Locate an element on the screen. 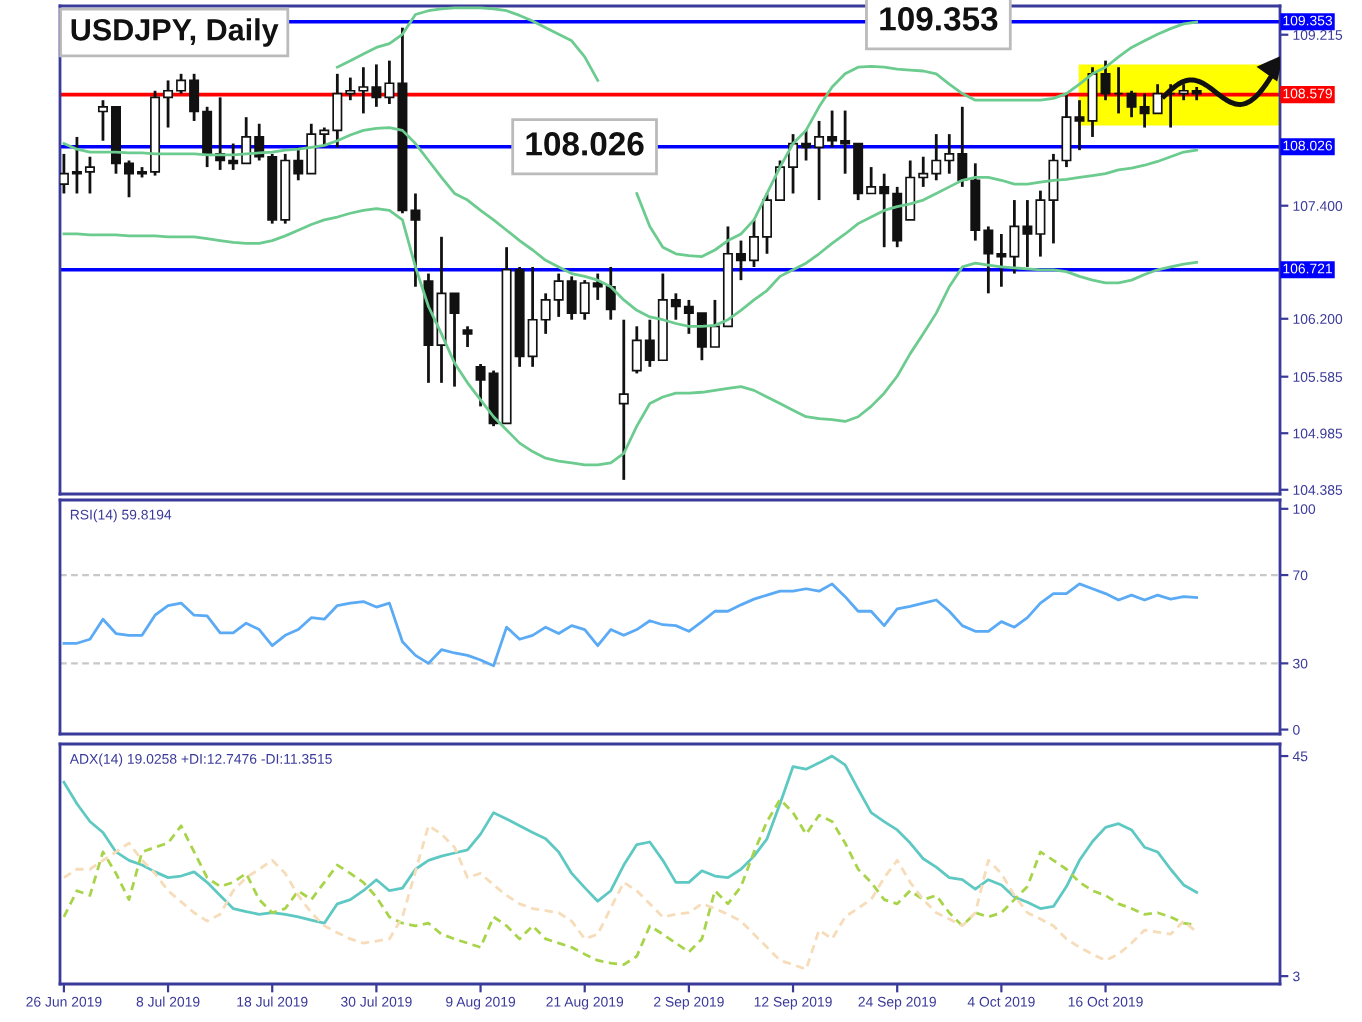  annotation: 108.026 is located at coordinates (585, 144).